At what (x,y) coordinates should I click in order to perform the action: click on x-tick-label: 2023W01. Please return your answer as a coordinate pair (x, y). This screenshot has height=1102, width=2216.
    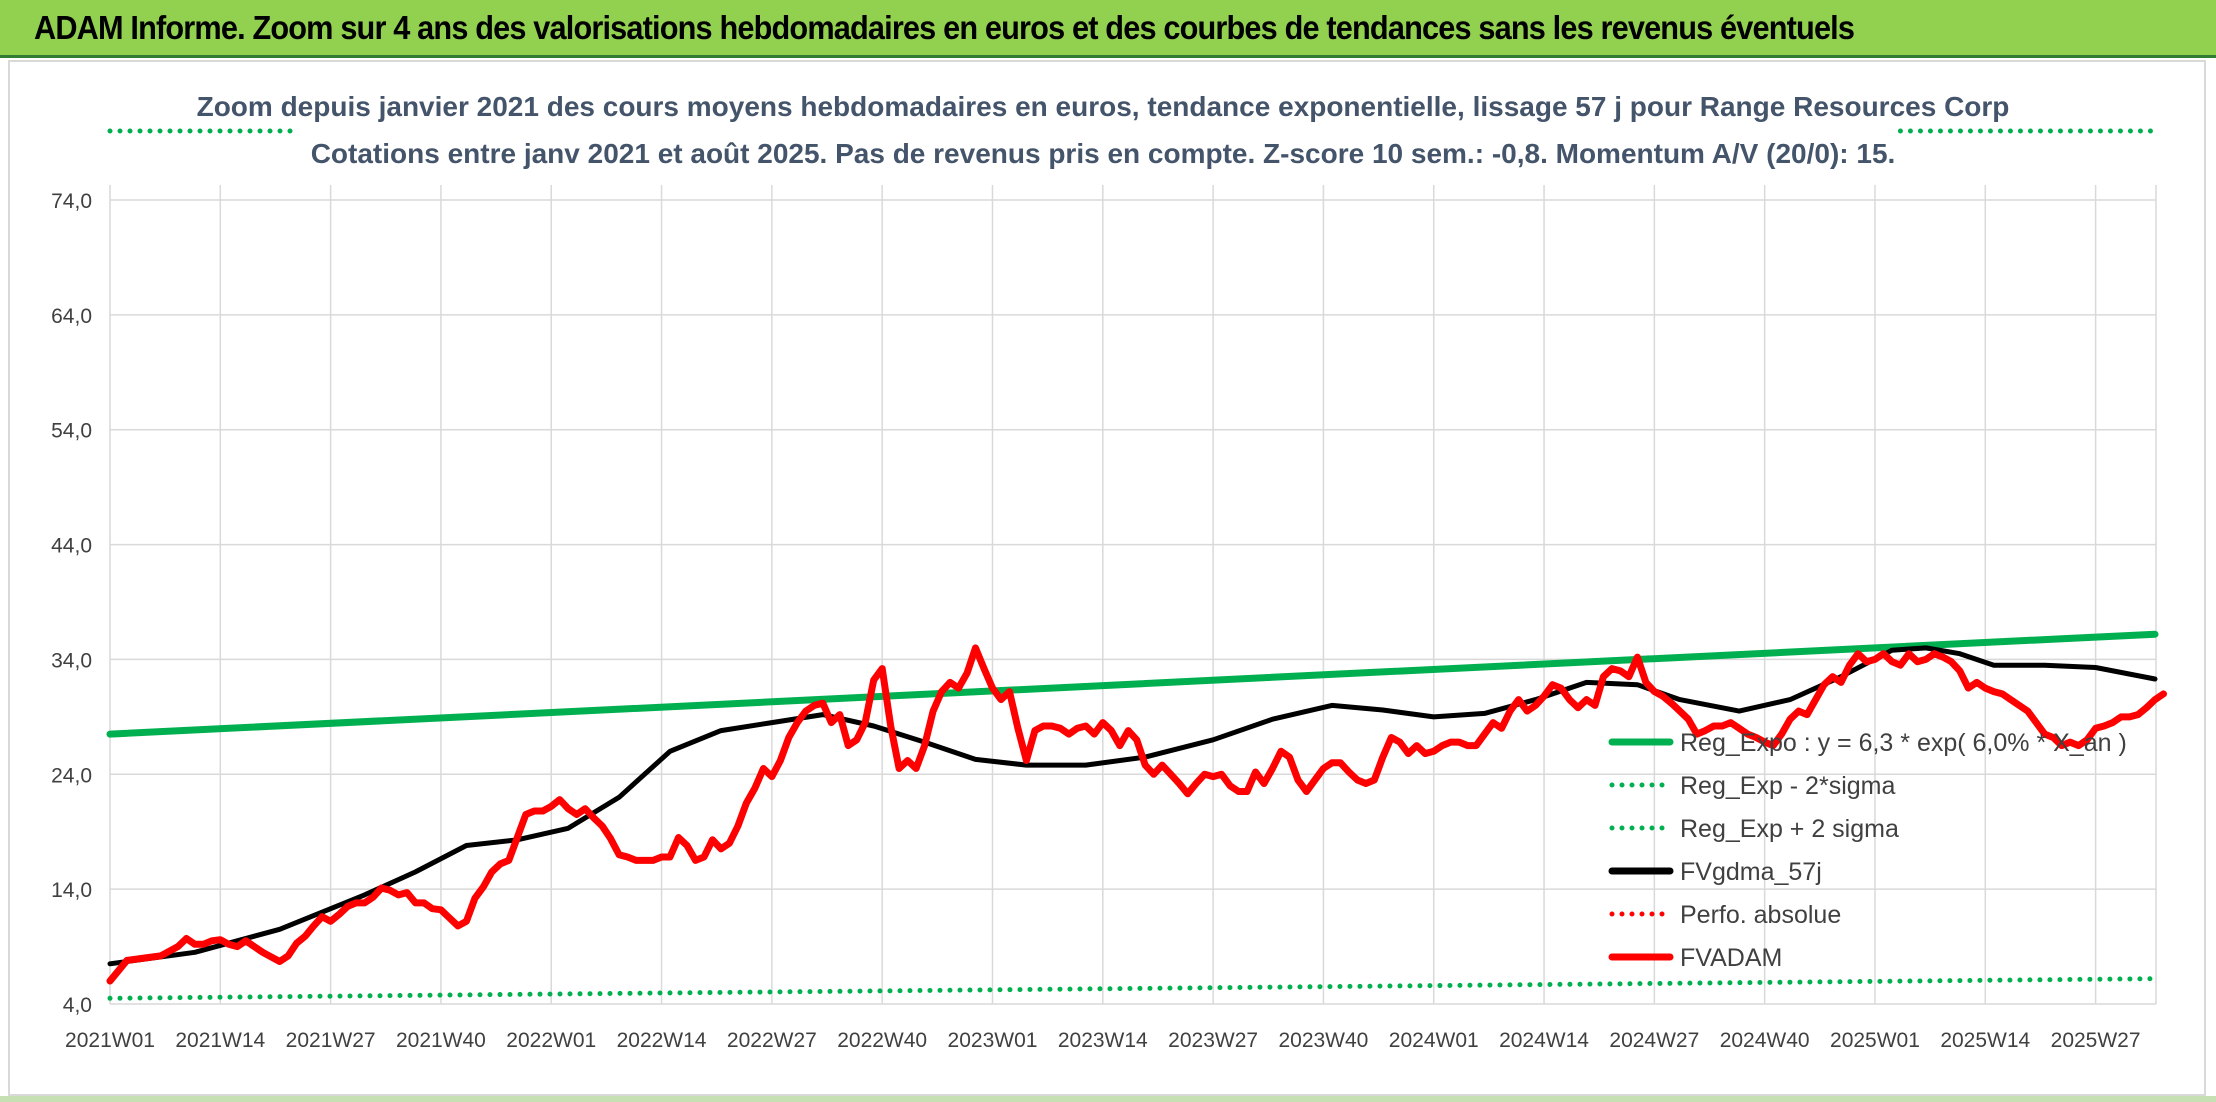
    Looking at the image, I should click on (993, 1040).